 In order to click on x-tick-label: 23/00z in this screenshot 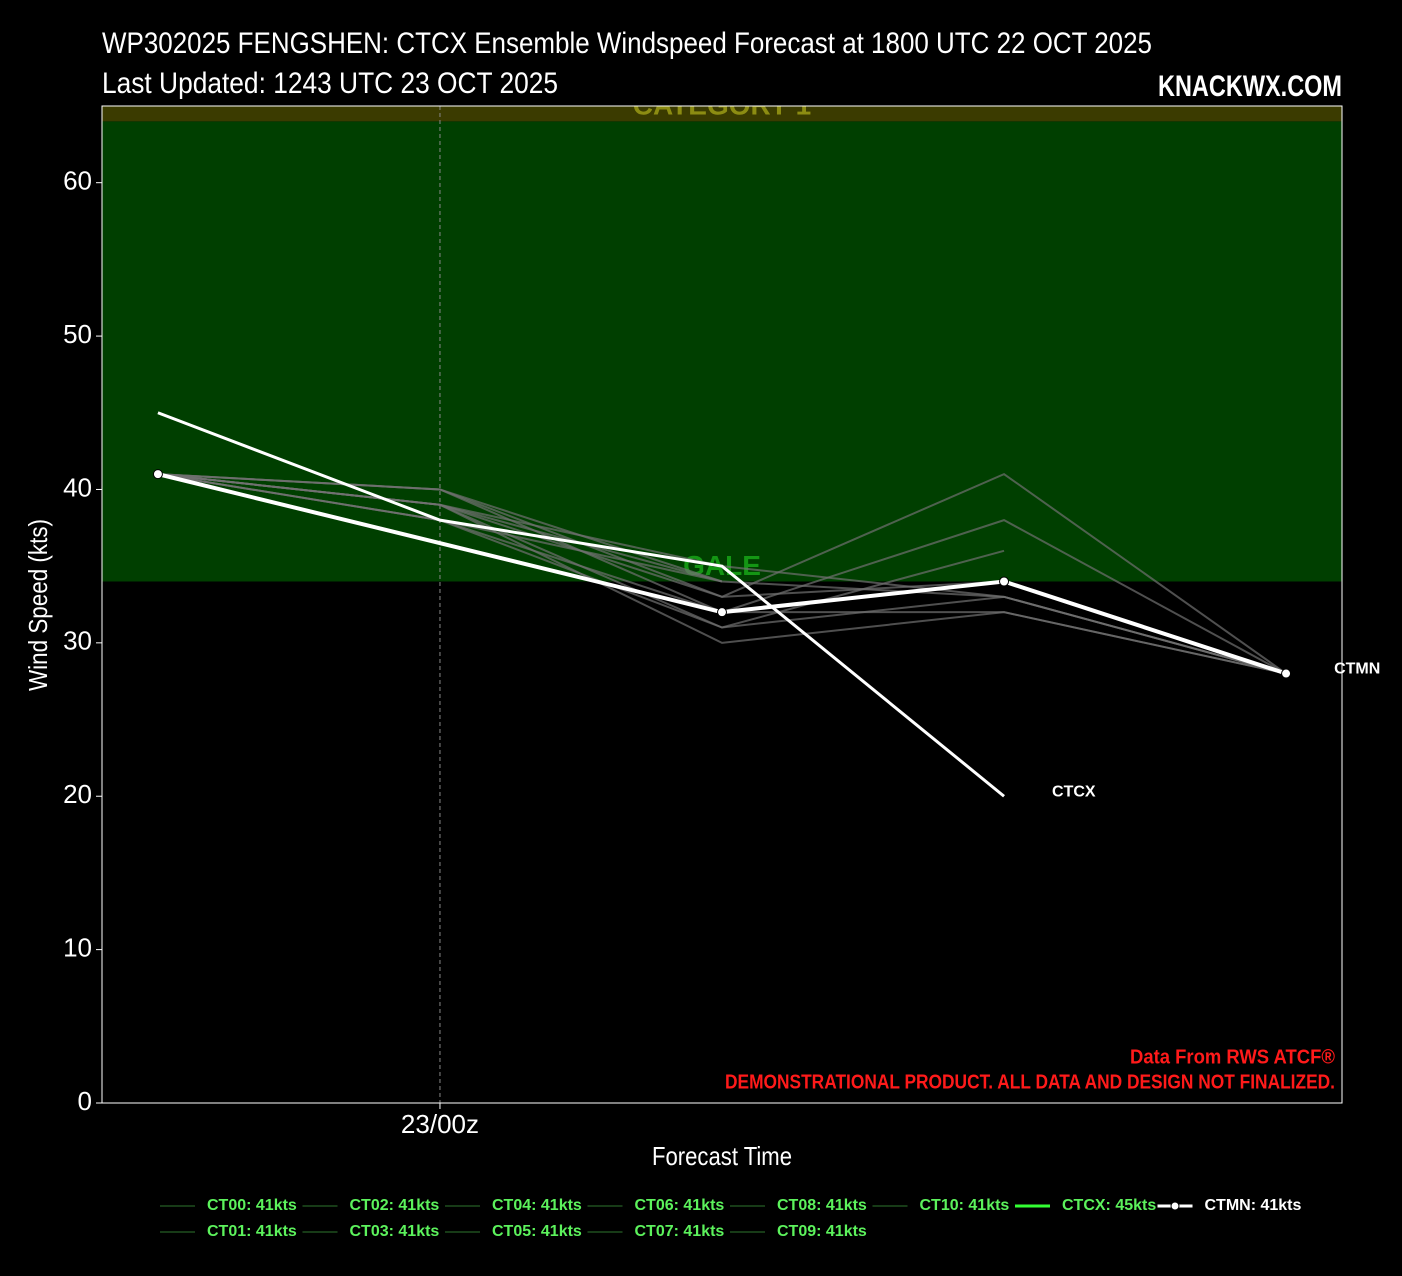, I will do `click(440, 1124)`.